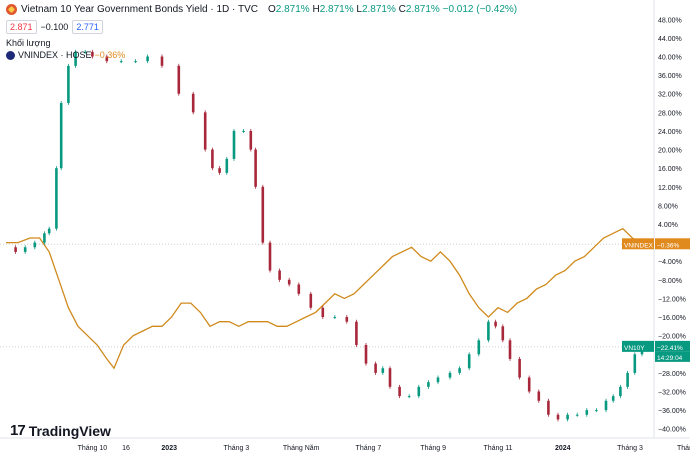 The image size is (690, 454). I want to click on y-tick-label: 44.00%, so click(670, 39).